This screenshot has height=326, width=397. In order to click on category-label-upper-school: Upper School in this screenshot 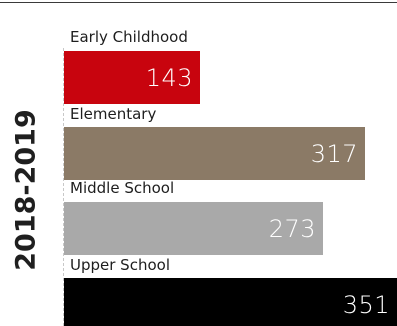, I will do `click(120, 265)`.